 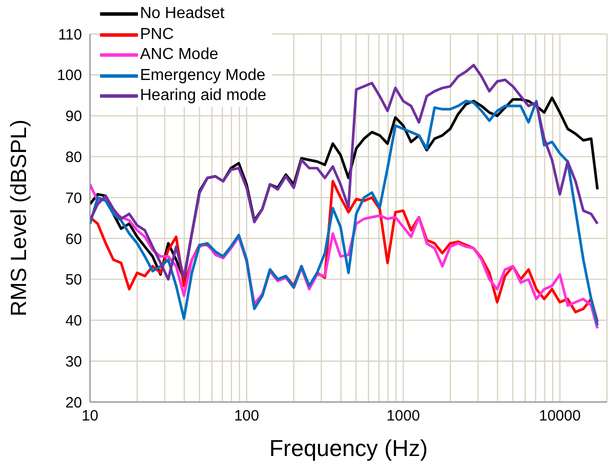 I want to click on x-tick-label: 10, so click(x=90, y=416).